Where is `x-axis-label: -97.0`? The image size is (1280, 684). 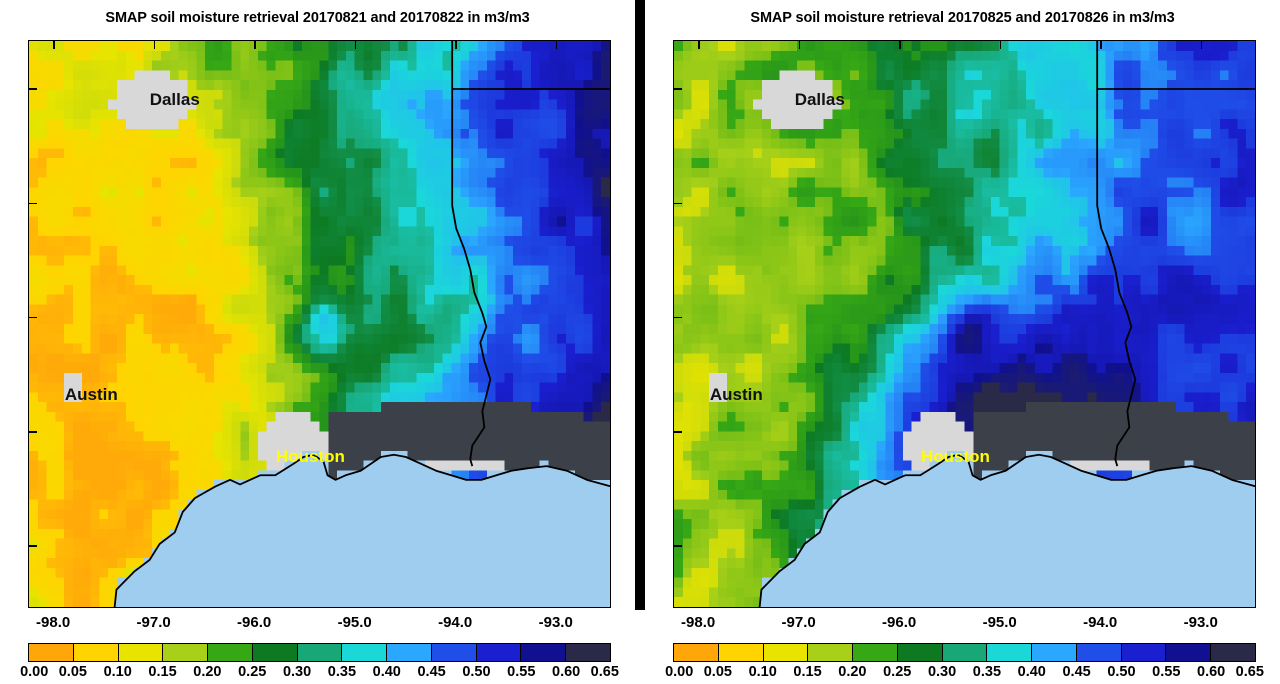
x-axis-label: -97.0 is located at coordinates (798, 622).